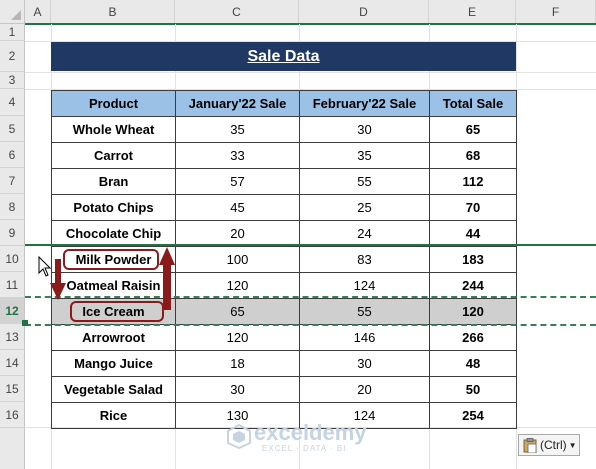 Image resolution: width=596 pixels, height=469 pixels. I want to click on select-all-corner, so click(12, 12).